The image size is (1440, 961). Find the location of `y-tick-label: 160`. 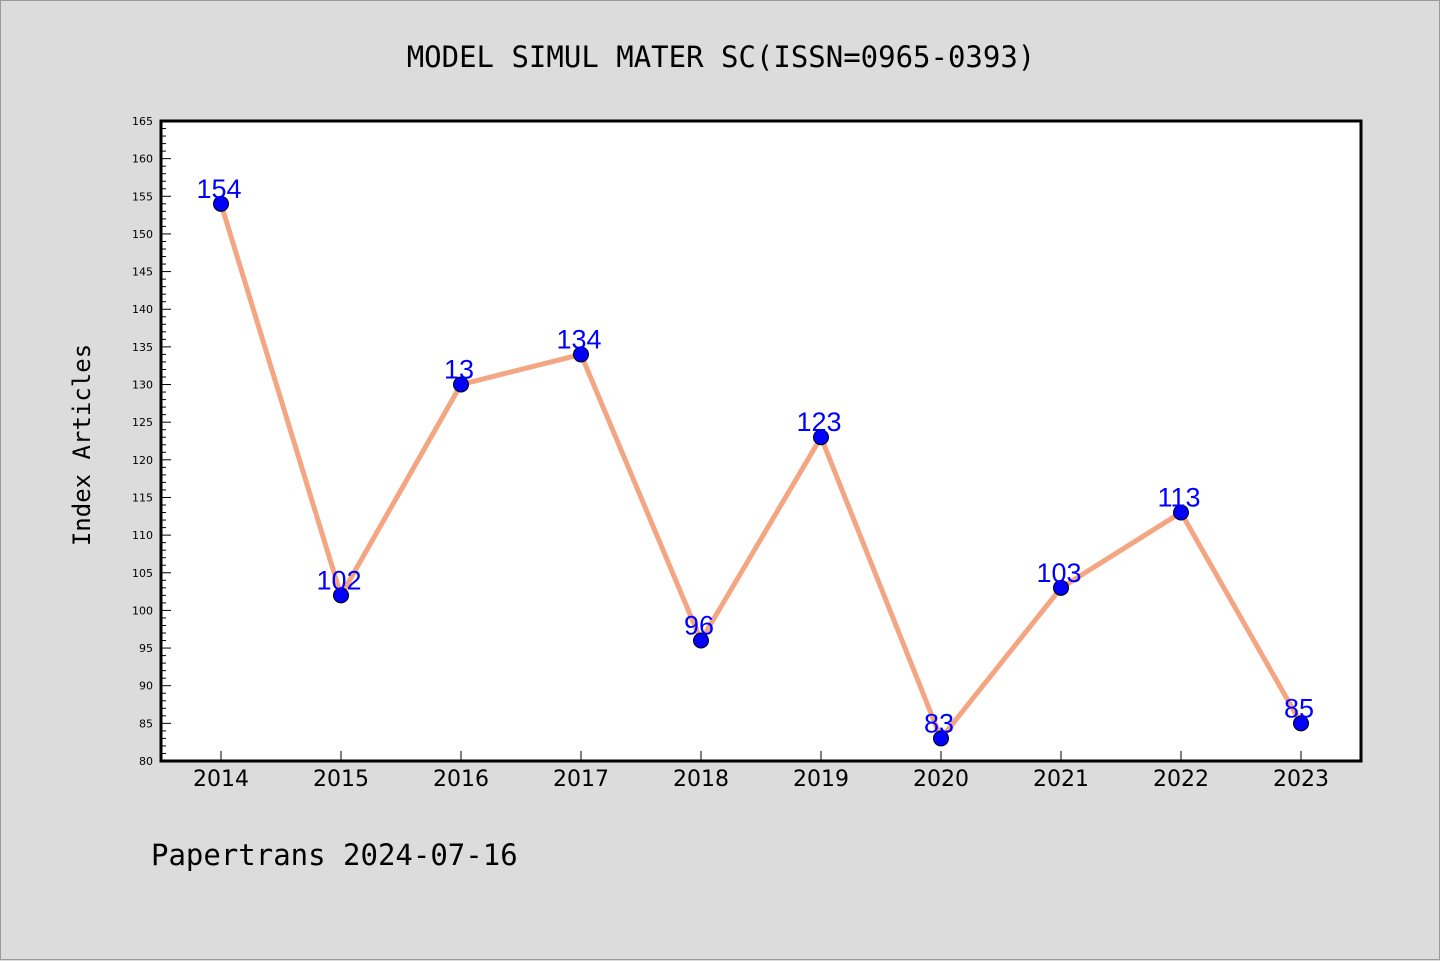

y-tick-label: 160 is located at coordinates (142, 159).